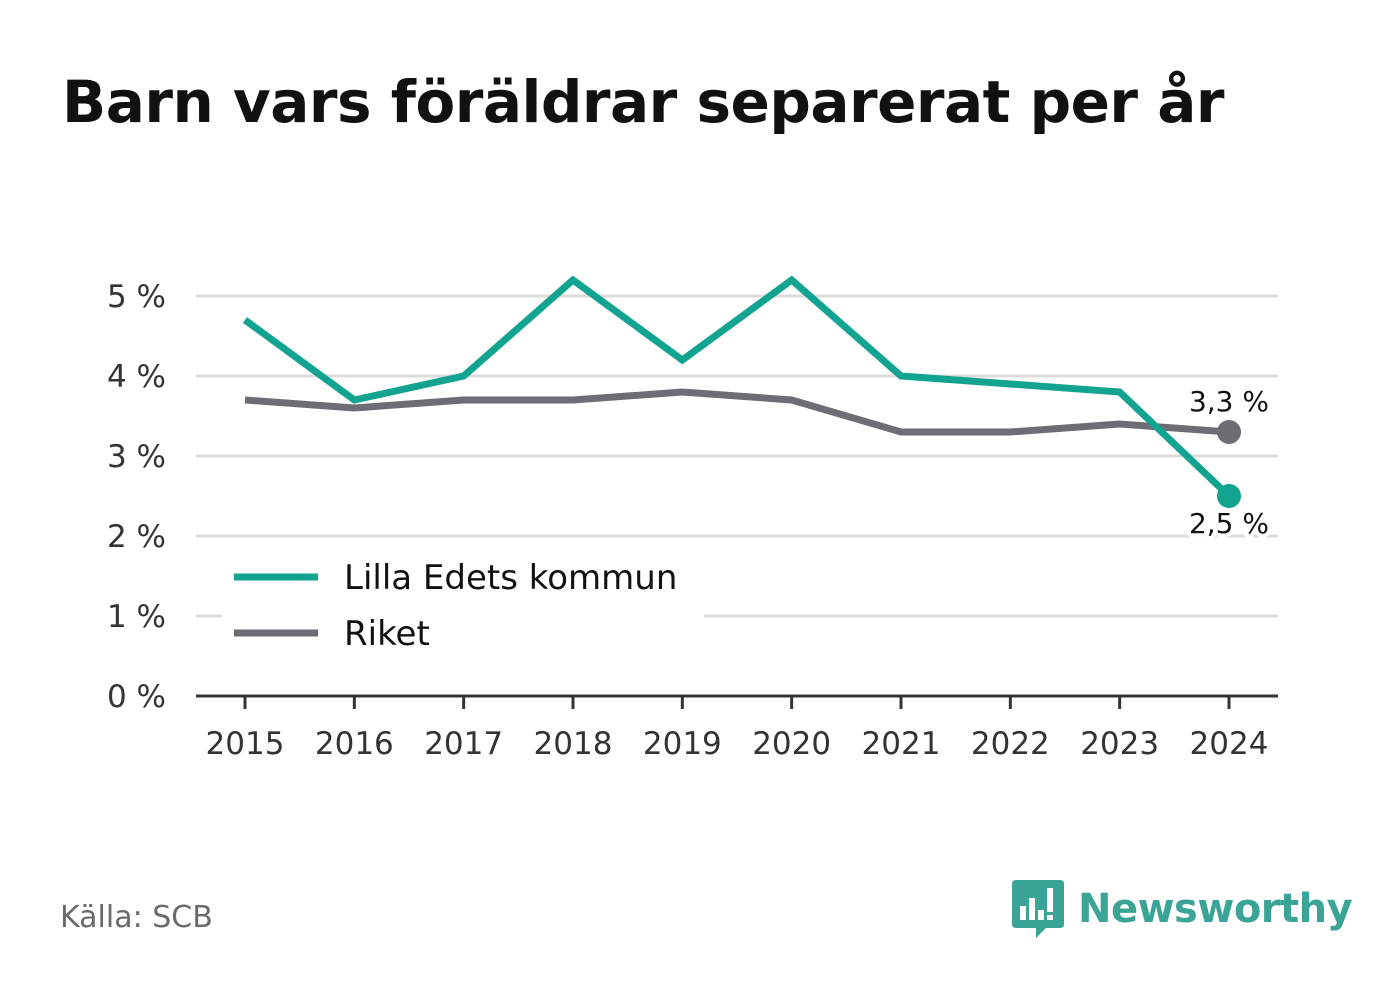 Image resolution: width=1382 pixels, height=999 pixels. I want to click on x-tick-label: 2017, so click(463, 744).